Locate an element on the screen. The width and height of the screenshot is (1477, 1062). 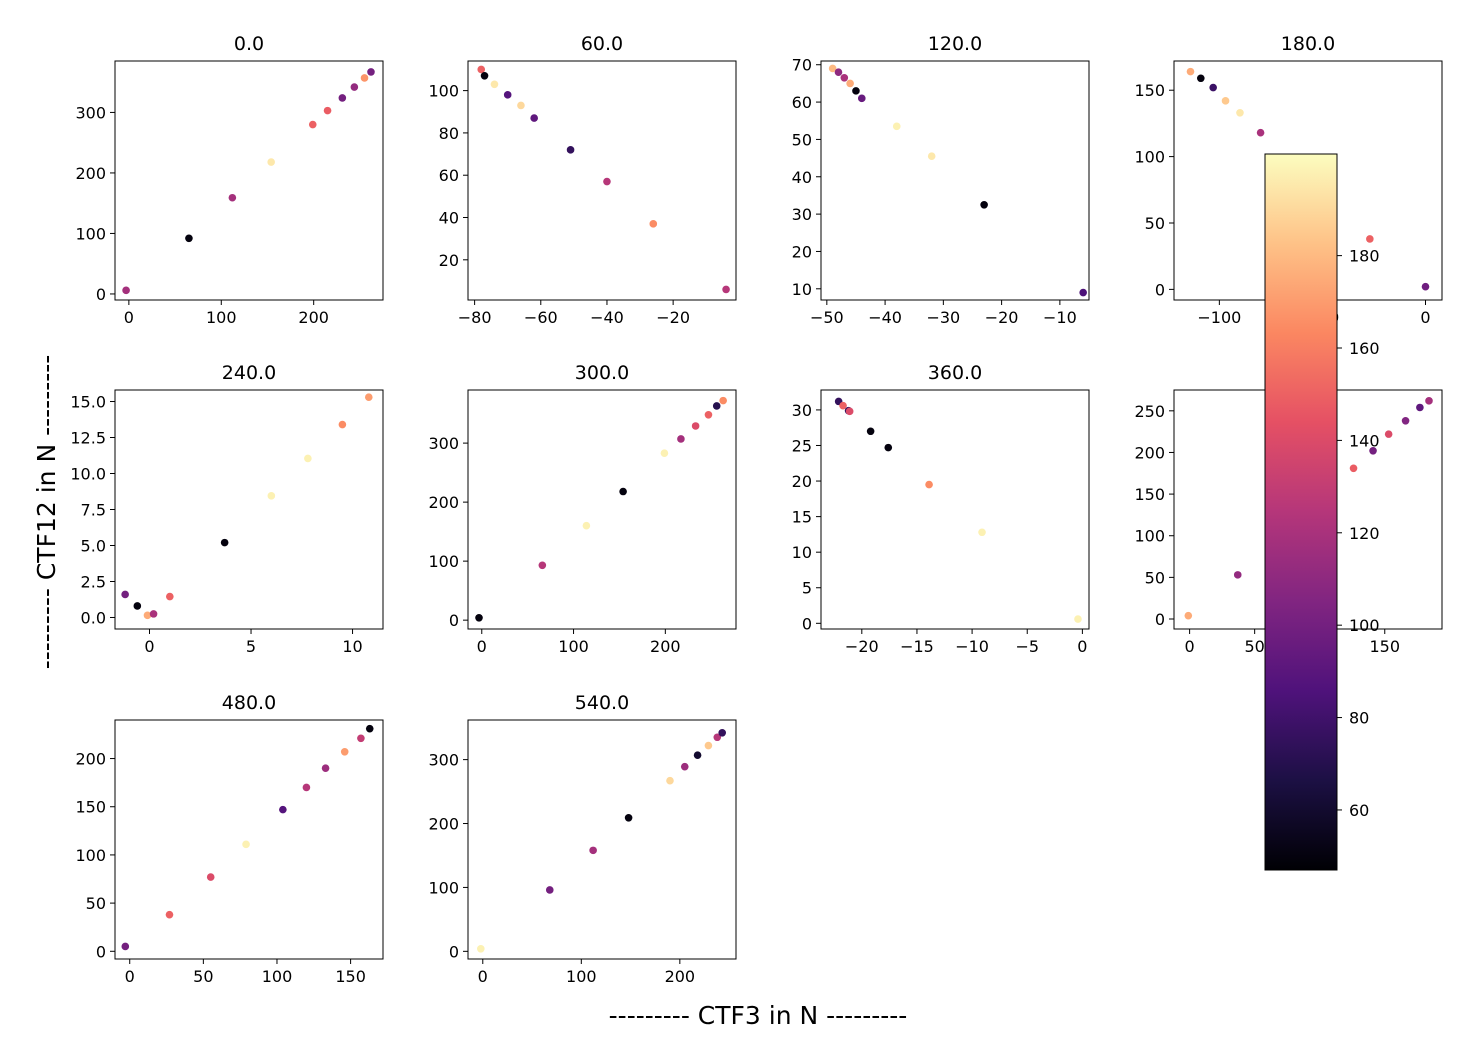
figure-xlabel: --------- CTF3 in N --------- is located at coordinates (758, 1015).